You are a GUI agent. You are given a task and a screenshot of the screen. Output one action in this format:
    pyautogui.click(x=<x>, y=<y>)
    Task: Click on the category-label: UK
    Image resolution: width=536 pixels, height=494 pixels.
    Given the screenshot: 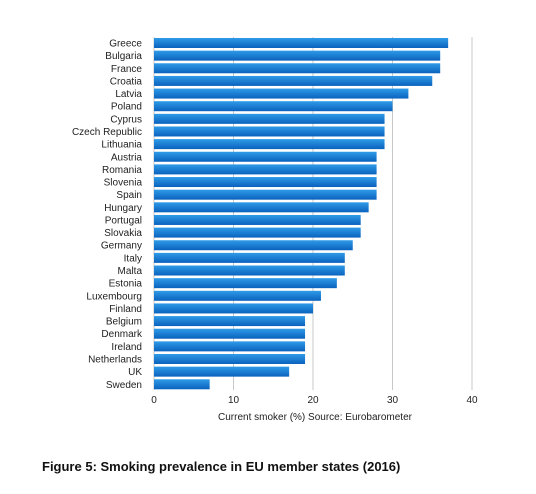 What is the action you would take?
    pyautogui.click(x=135, y=372)
    